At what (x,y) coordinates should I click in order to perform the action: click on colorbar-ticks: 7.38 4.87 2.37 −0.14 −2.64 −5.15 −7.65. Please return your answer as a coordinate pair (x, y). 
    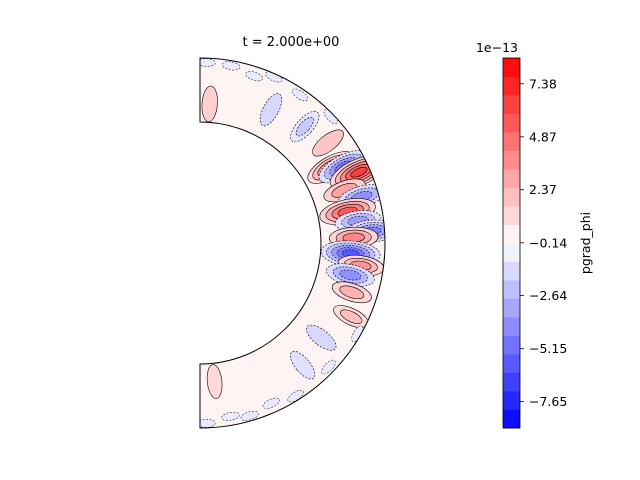
    Looking at the image, I should click on (543, 242).